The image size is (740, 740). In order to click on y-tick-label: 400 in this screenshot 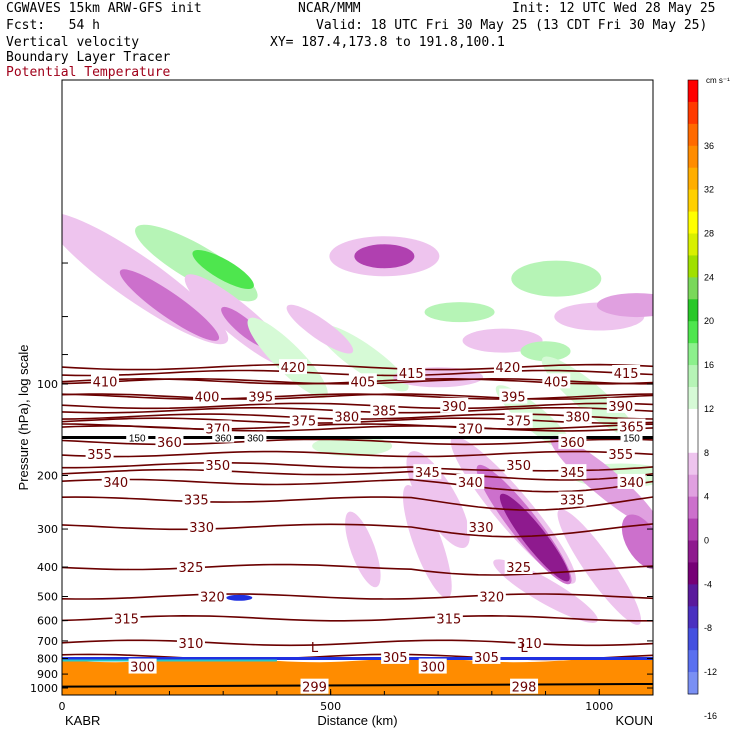, I will do `click(47, 567)`.